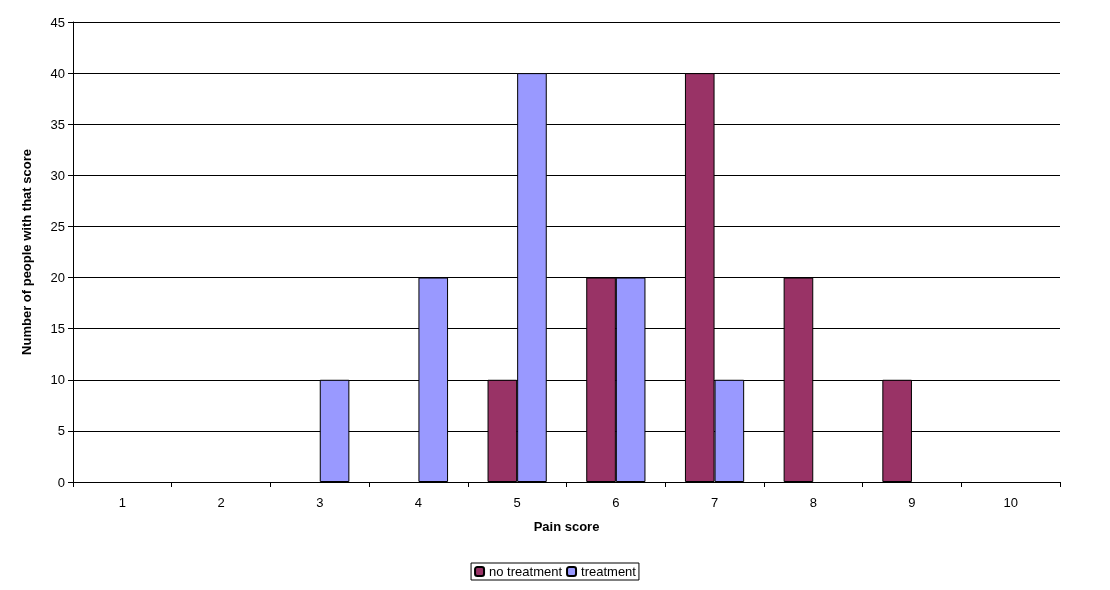  Describe the element at coordinates (714, 502) in the screenshot. I see `x-tick-label: 7` at that location.